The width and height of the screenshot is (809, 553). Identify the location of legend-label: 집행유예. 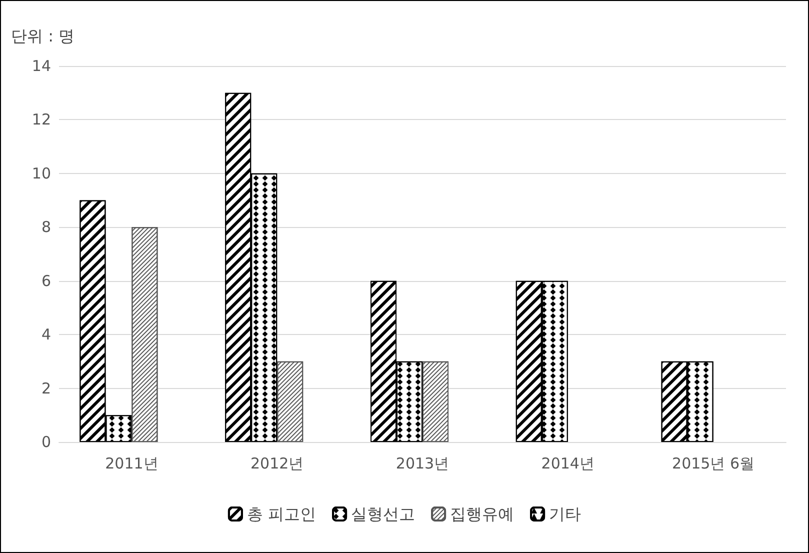
(482, 514).